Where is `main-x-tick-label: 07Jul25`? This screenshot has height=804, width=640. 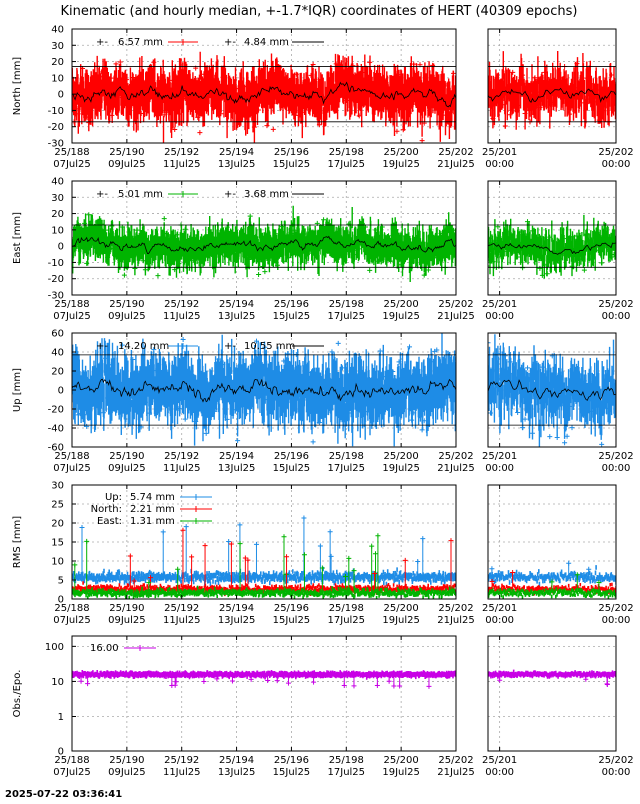 main-x-tick-label: 07Jul25 is located at coordinates (72, 316).